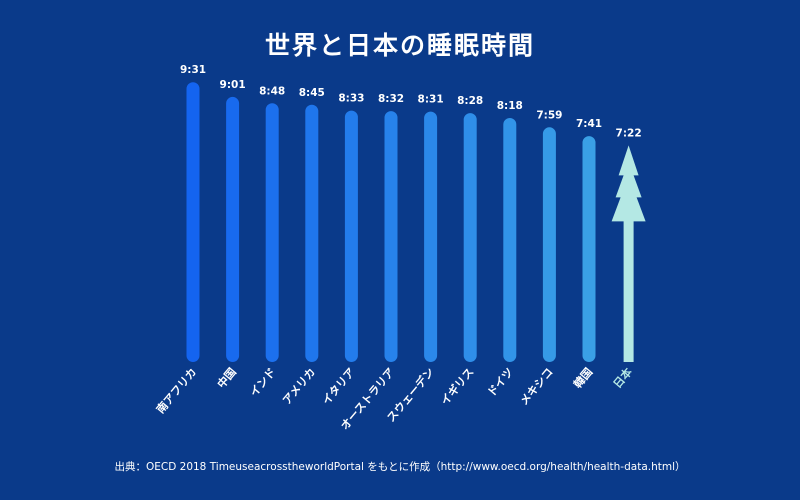  Describe the element at coordinates (622, 378) in the screenshot. I see `category-label: 日本` at that location.